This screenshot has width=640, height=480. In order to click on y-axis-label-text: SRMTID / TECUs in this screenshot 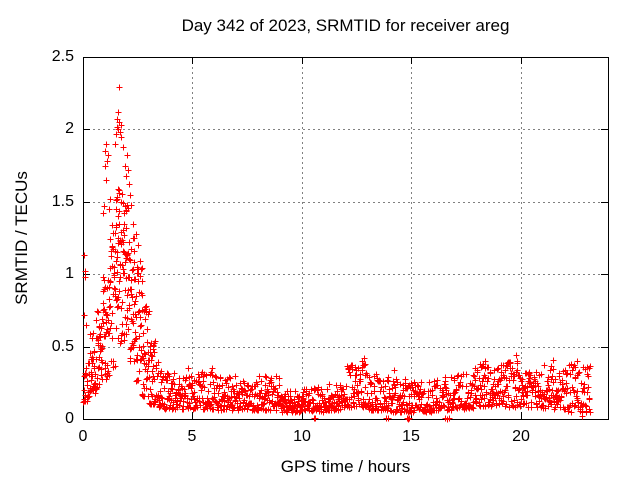, I will do `click(21, 238)`.